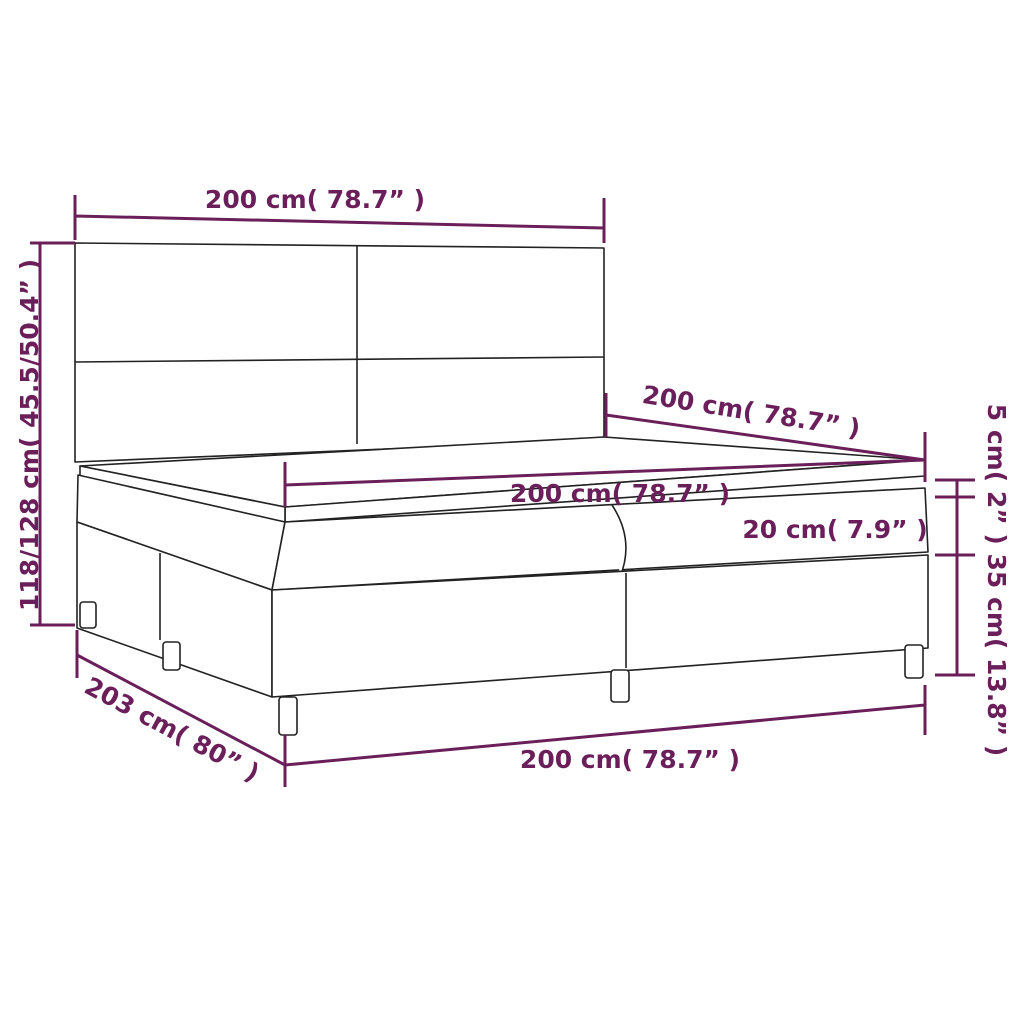  I want to click on total-height-label: 118/128 cm( 45.5/50.4” ), so click(29, 435).